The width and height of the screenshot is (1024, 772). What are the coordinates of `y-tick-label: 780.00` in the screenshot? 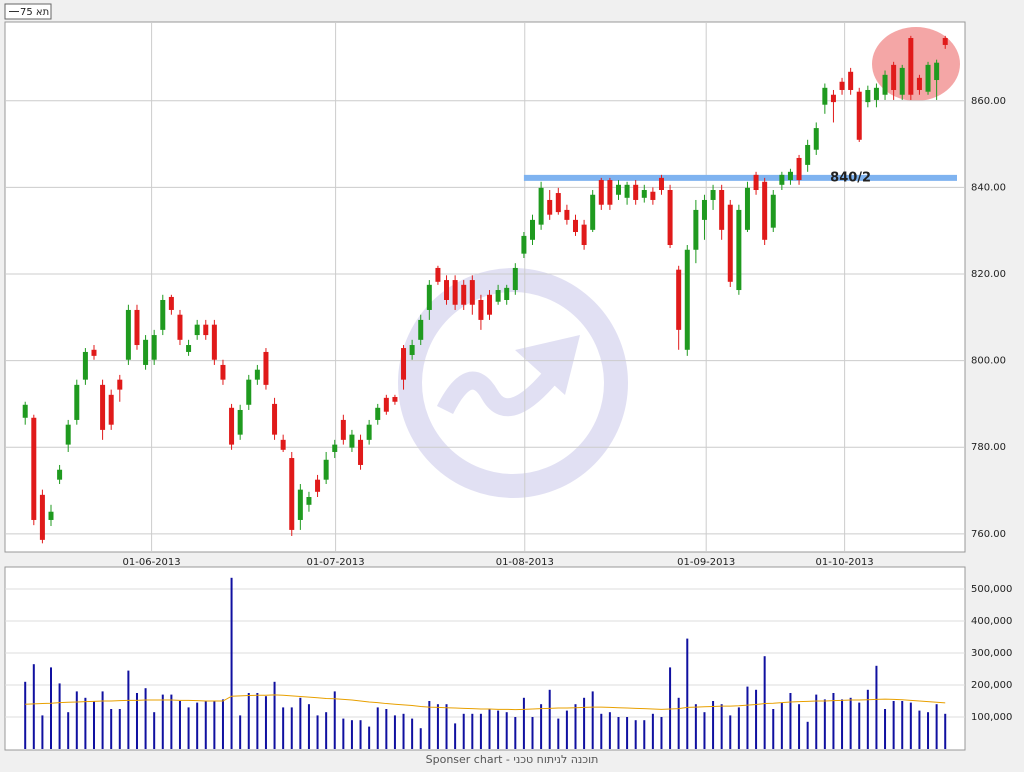 It's located at (988, 447).